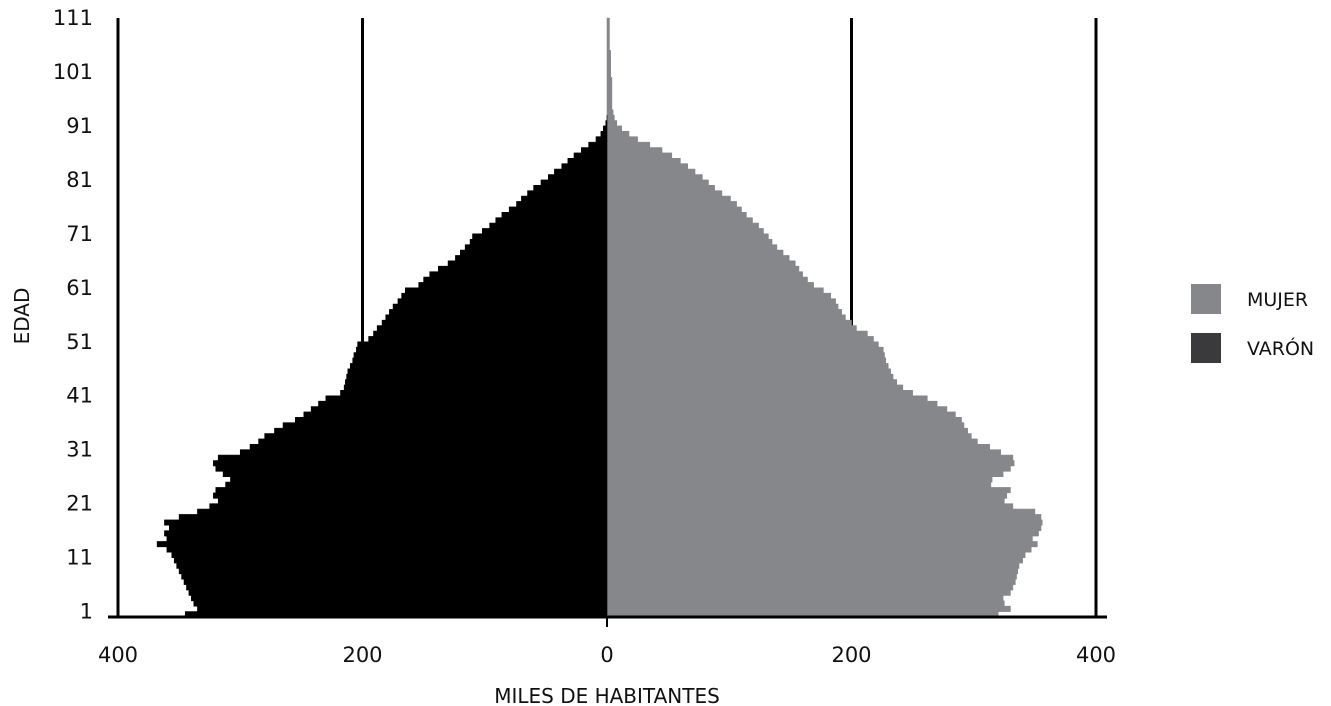 Image resolution: width=1331 pixels, height=706 pixels. I want to click on y-tick-label: 21, so click(79, 504).